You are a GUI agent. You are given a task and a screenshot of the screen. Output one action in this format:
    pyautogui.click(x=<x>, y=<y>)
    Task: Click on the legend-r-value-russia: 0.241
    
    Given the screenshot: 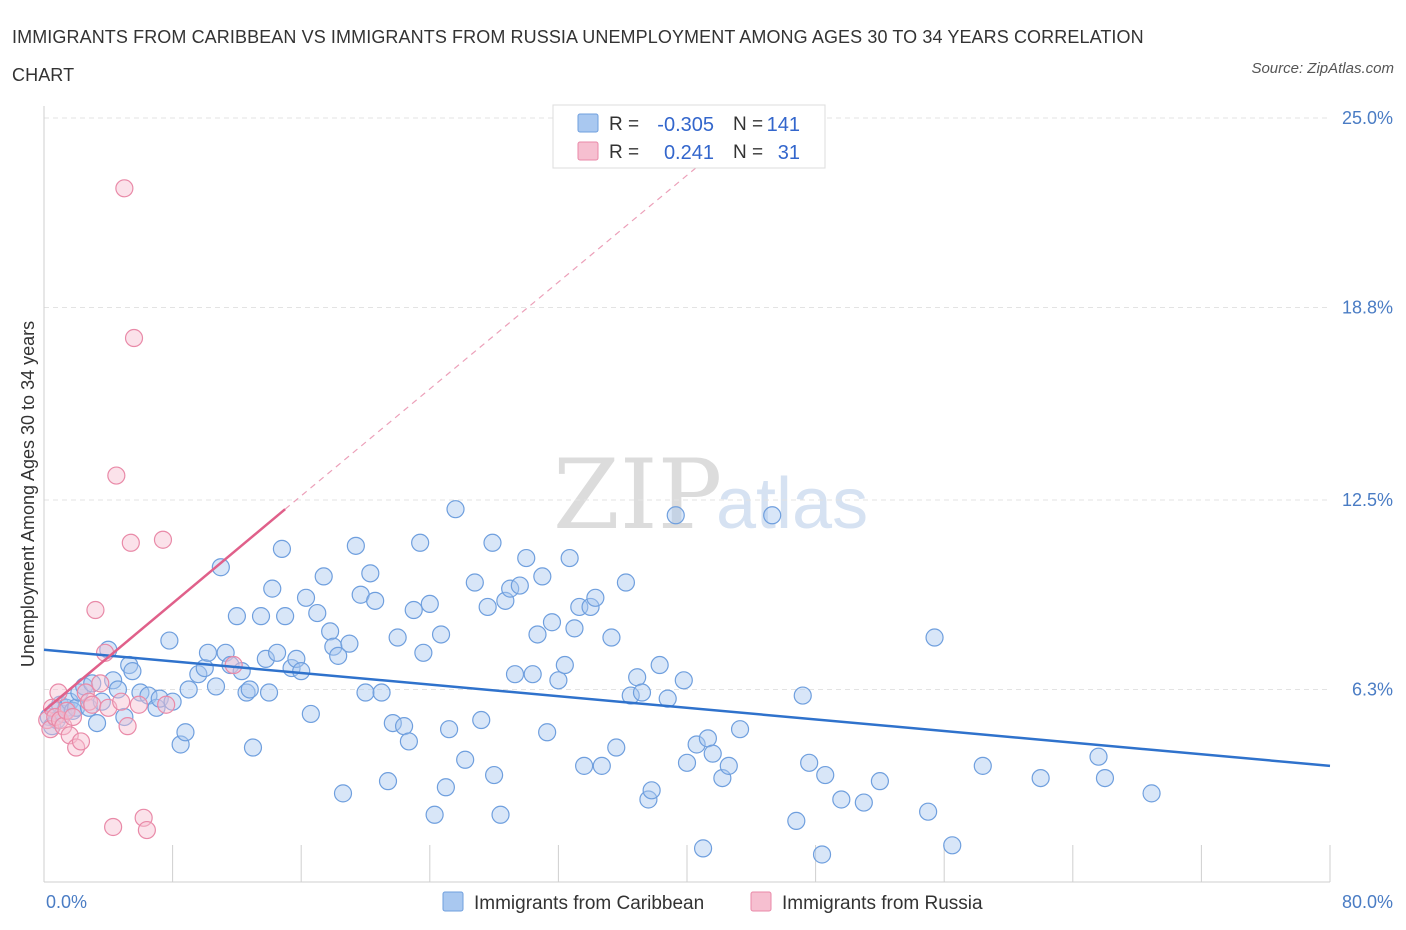 What is the action you would take?
    pyautogui.click(x=689, y=153)
    